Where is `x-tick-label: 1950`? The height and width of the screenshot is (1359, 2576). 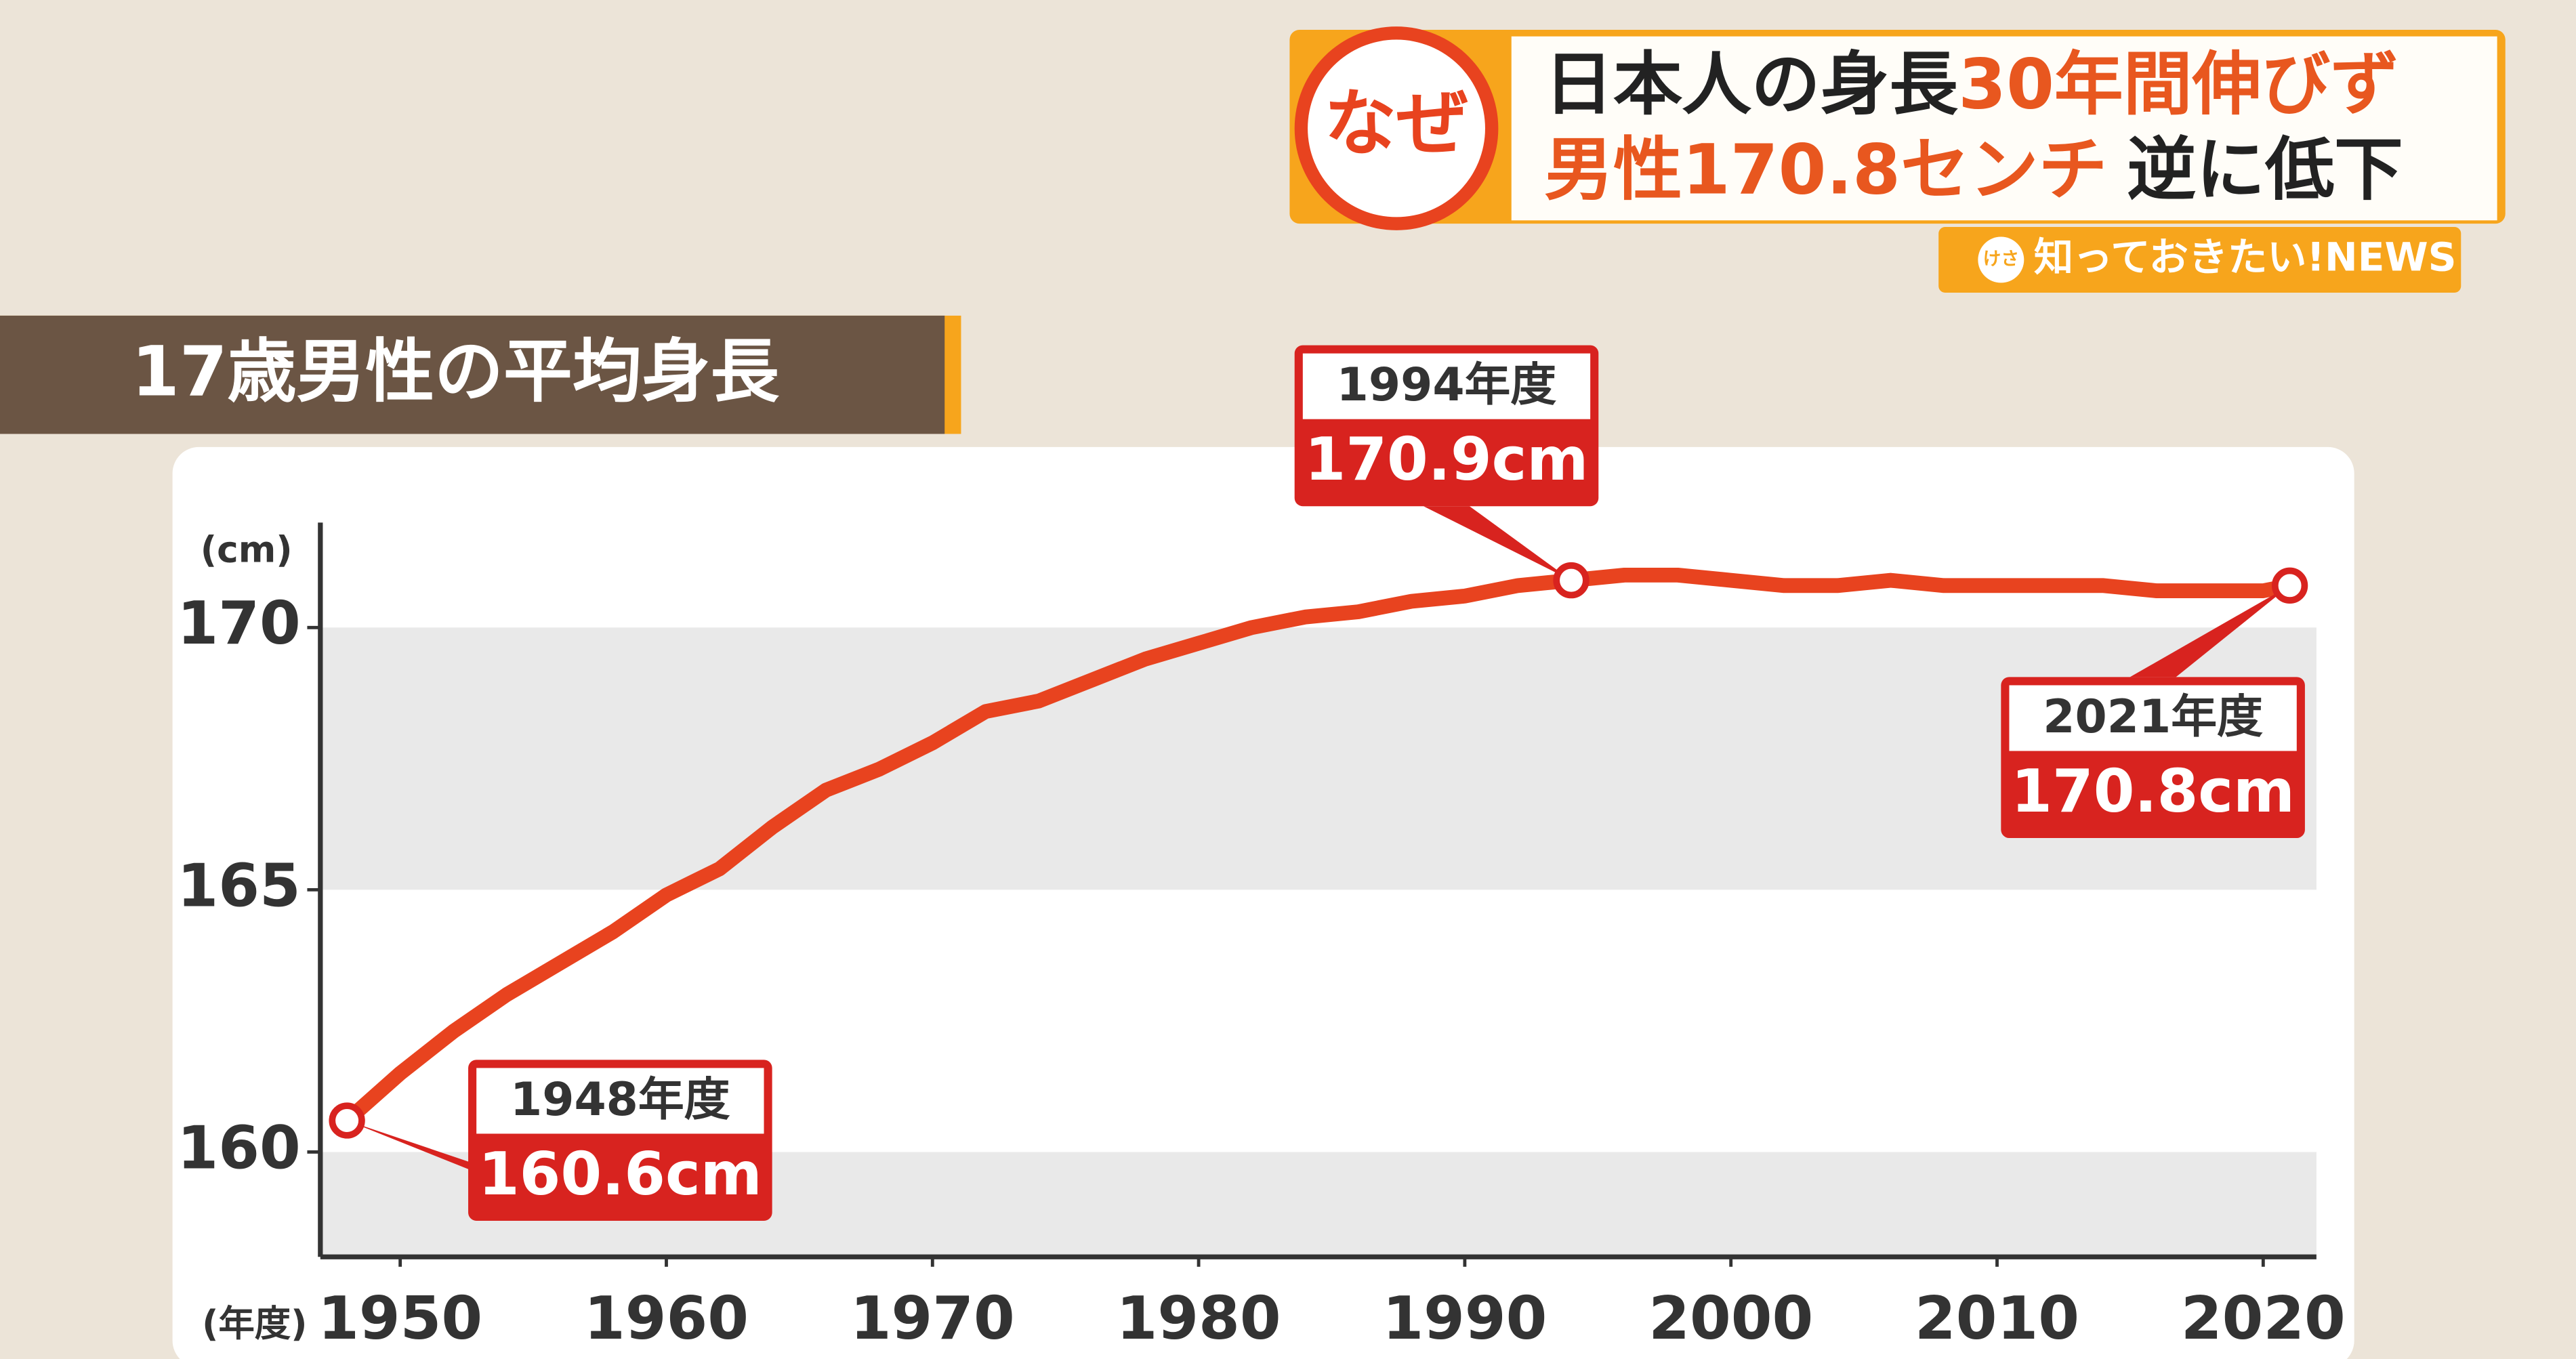
x-tick-label: 1950 is located at coordinates (400, 1319).